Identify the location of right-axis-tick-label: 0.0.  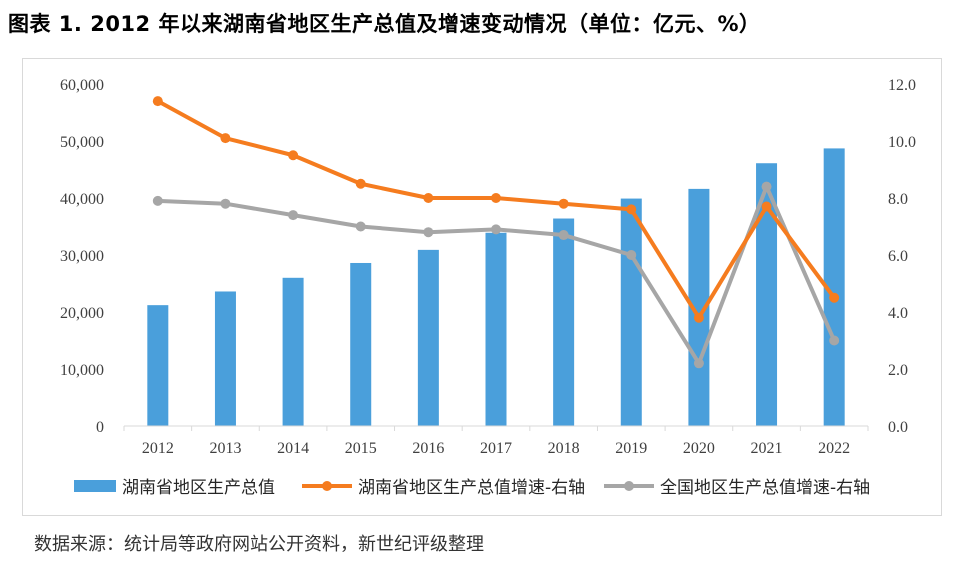
(898, 427).